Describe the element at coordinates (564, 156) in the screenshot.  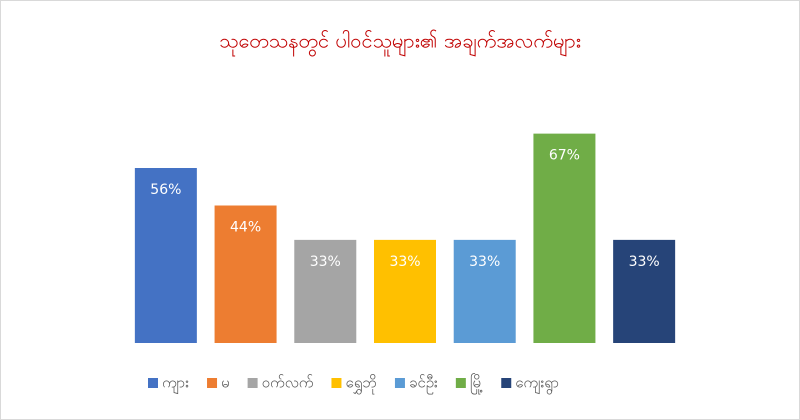
I see `data-label: 67%` at that location.